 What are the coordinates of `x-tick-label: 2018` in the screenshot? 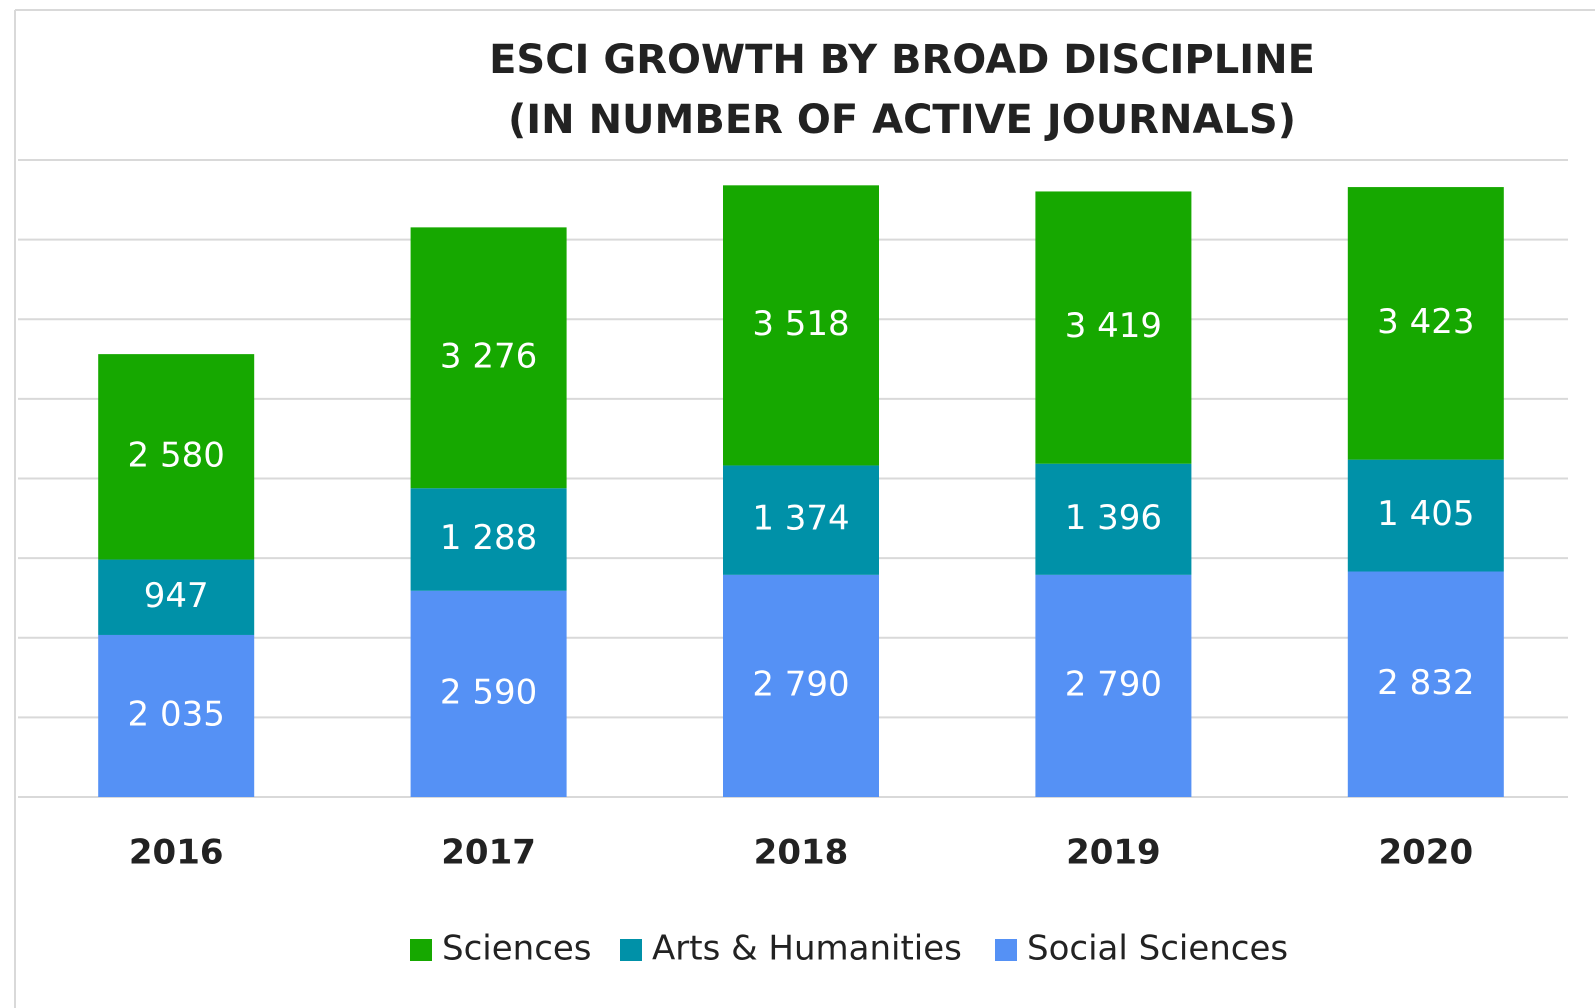 It's located at (801, 853).